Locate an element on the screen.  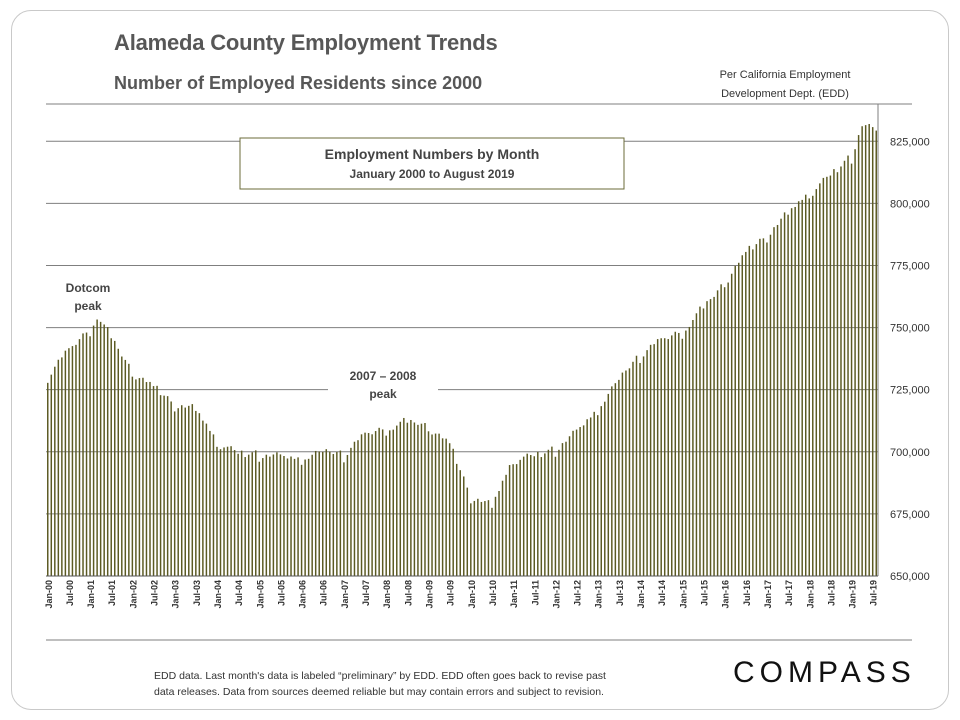
chart-title-box is located at coordinates (432, 163).